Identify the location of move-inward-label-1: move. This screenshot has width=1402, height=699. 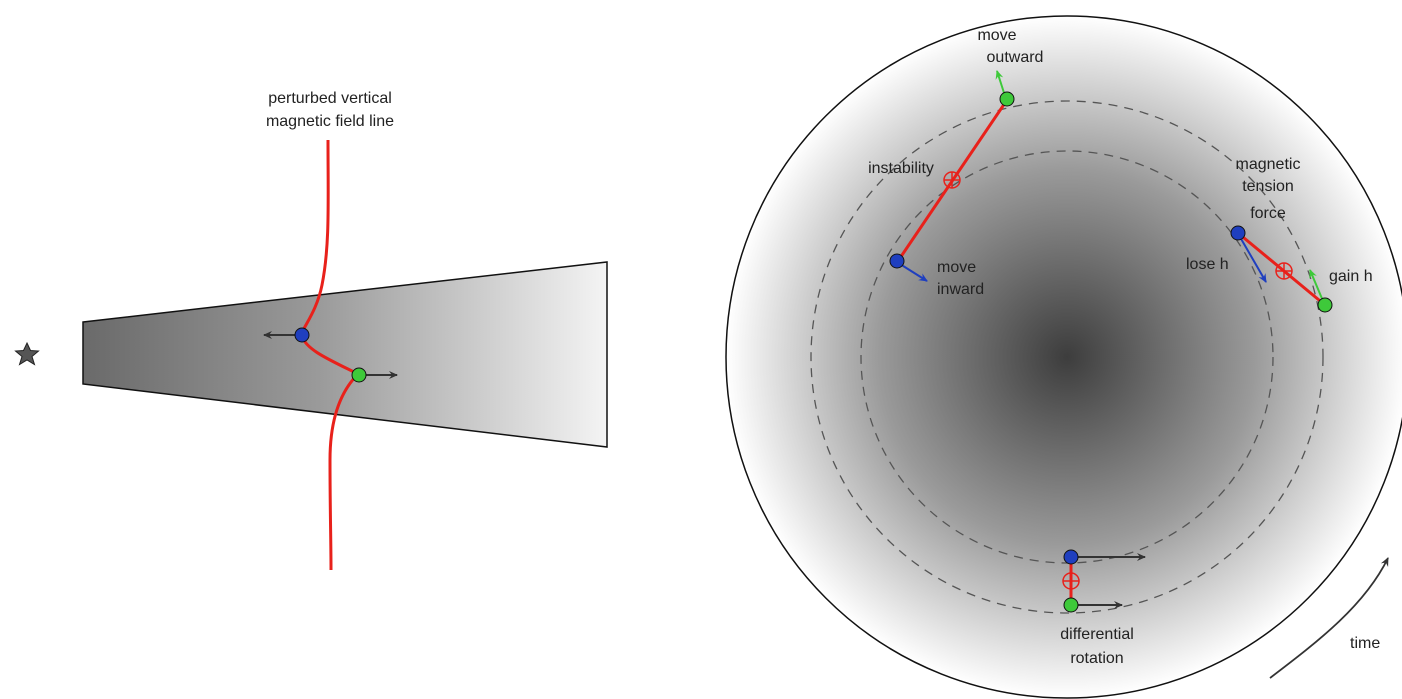
(956, 267).